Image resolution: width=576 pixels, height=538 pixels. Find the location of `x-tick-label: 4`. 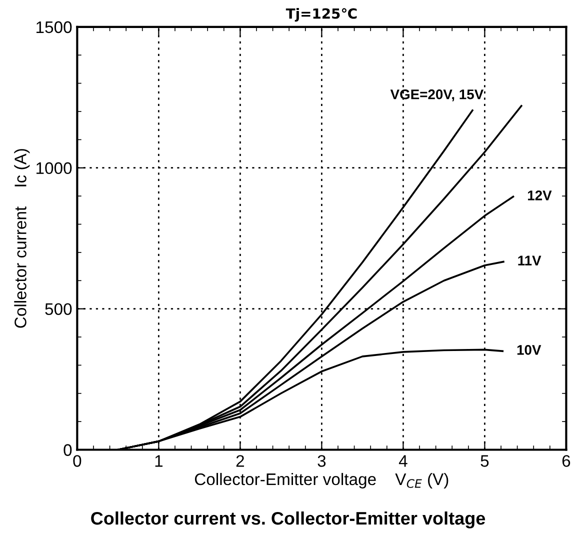

x-tick-label: 4 is located at coordinates (403, 461).